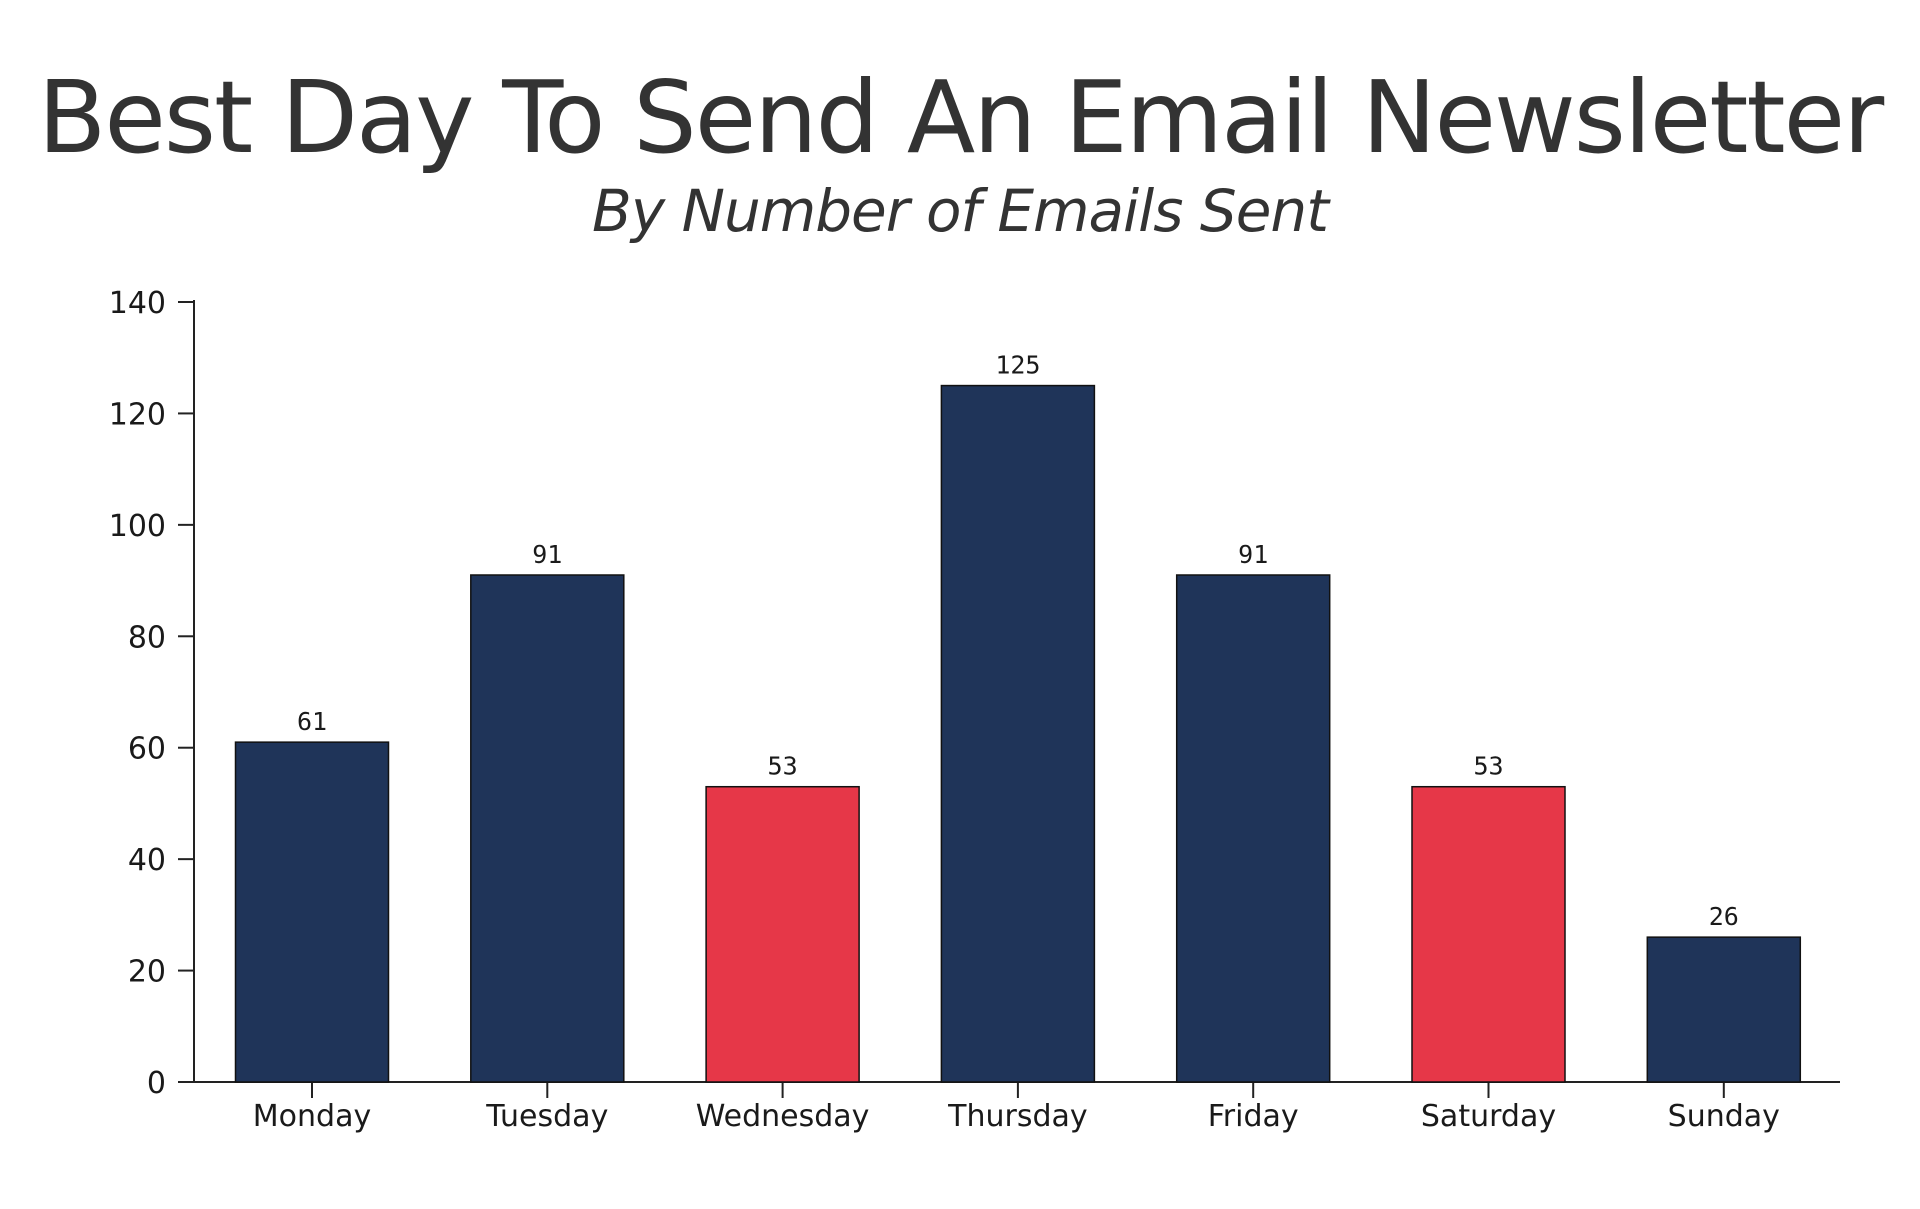 The height and width of the screenshot is (1209, 1920). I want to click on bar-sunday, so click(1724, 1009).